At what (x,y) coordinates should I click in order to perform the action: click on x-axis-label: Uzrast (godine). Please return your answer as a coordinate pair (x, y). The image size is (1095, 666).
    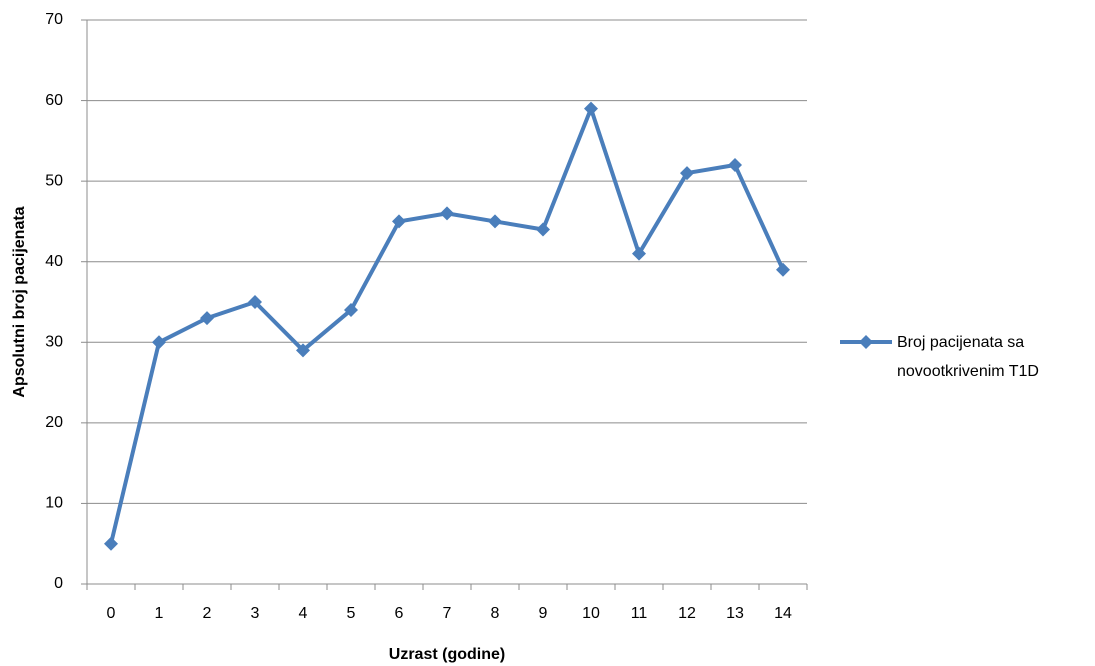
    Looking at the image, I should click on (447, 654).